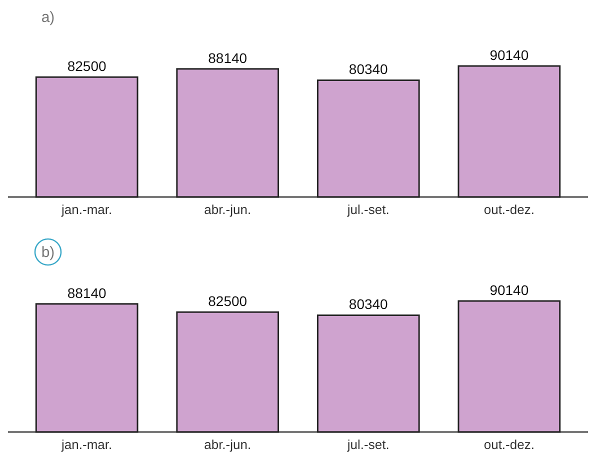  I want to click on chart-title: b), so click(48, 252).